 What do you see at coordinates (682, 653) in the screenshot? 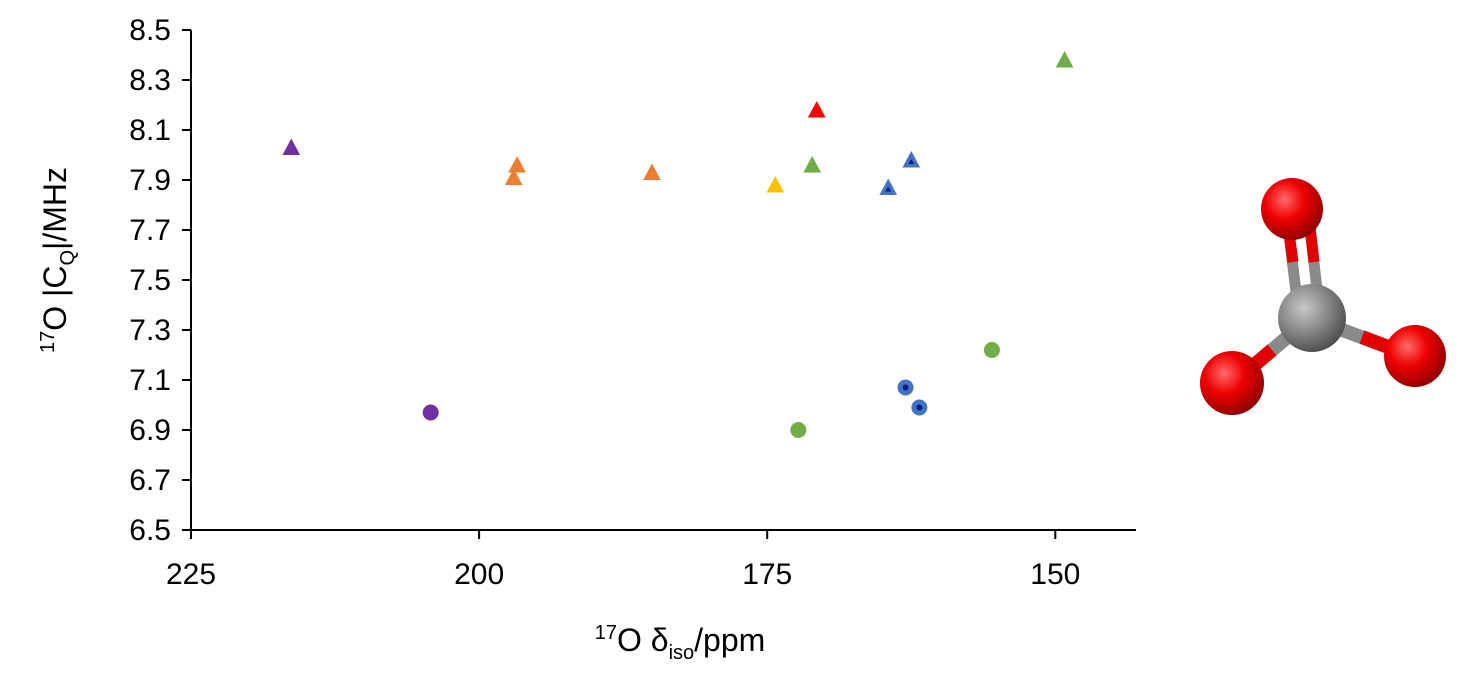
I see `x-axis-title-sub: iso` at bounding box center [682, 653].